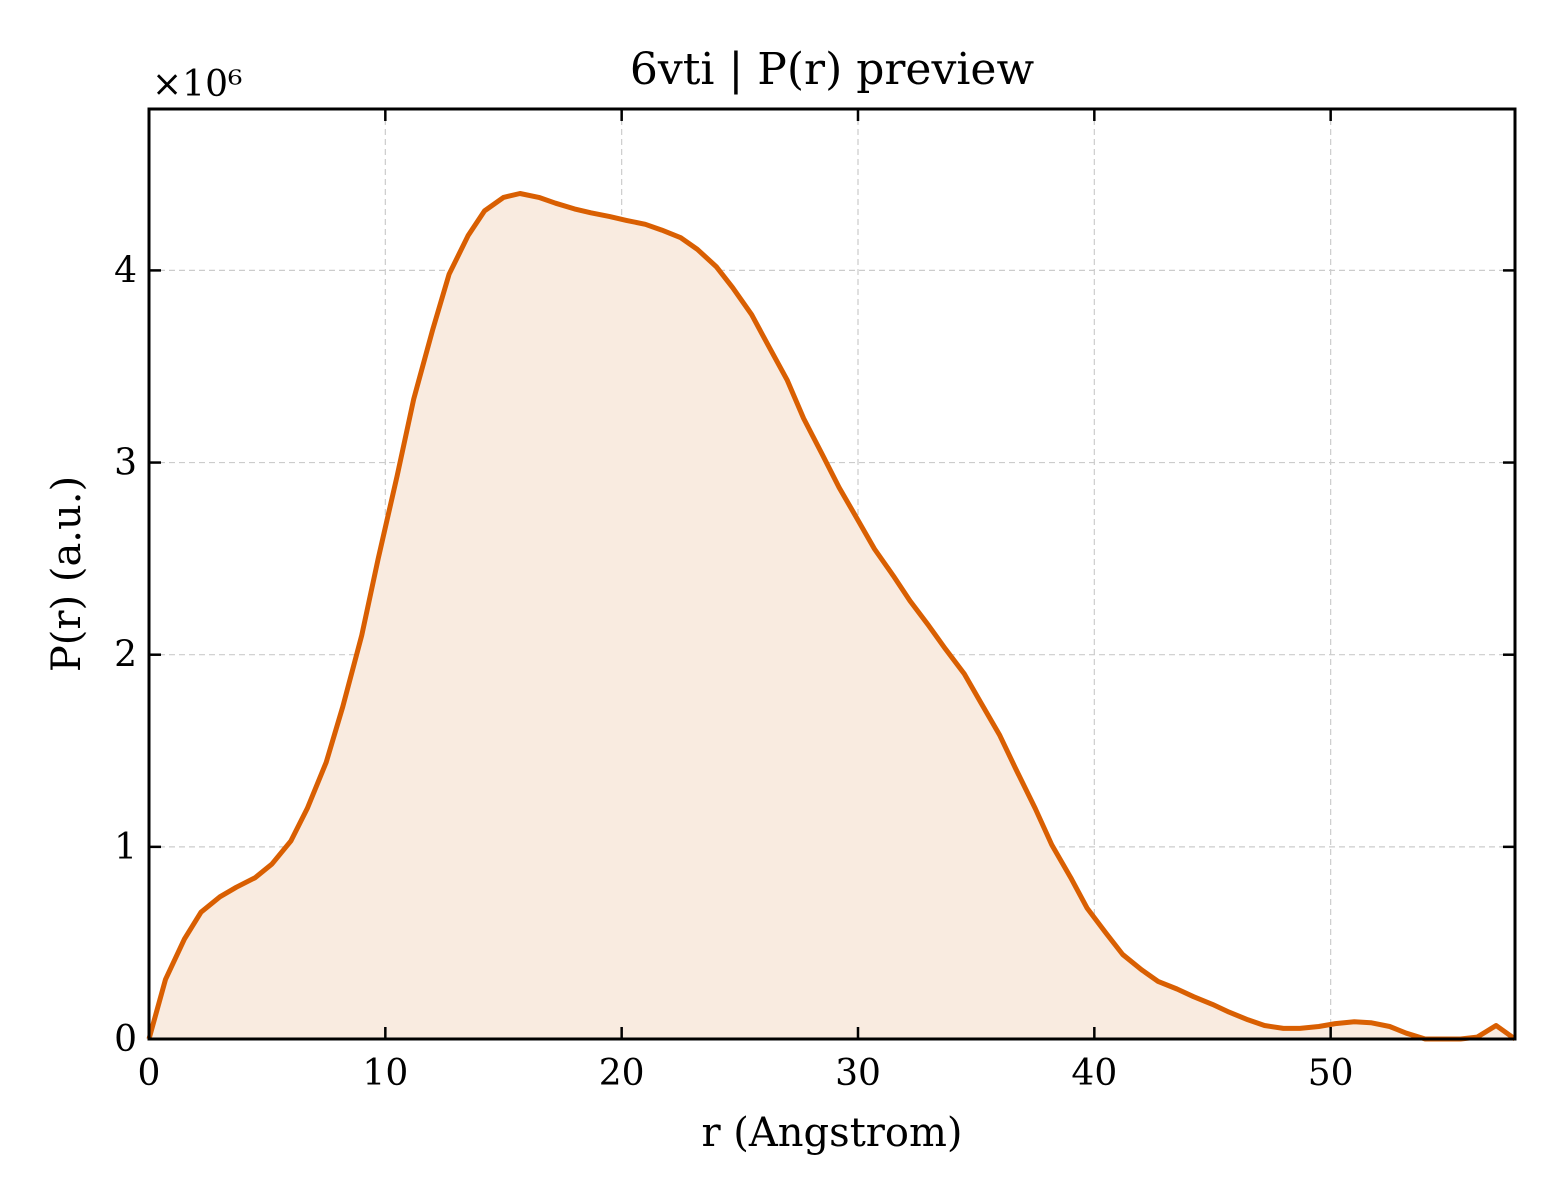 The image size is (1560, 1200). Describe the element at coordinates (125, 463) in the screenshot. I see `y-tick-label: 3` at that location.